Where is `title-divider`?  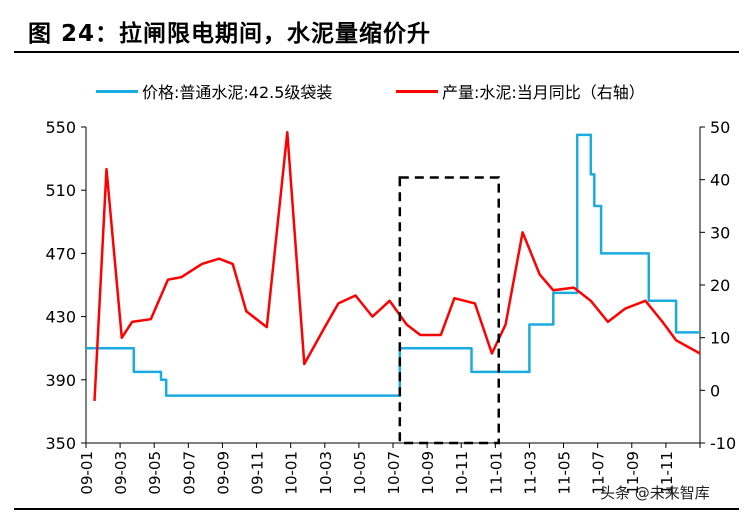 title-divider is located at coordinates (376, 52).